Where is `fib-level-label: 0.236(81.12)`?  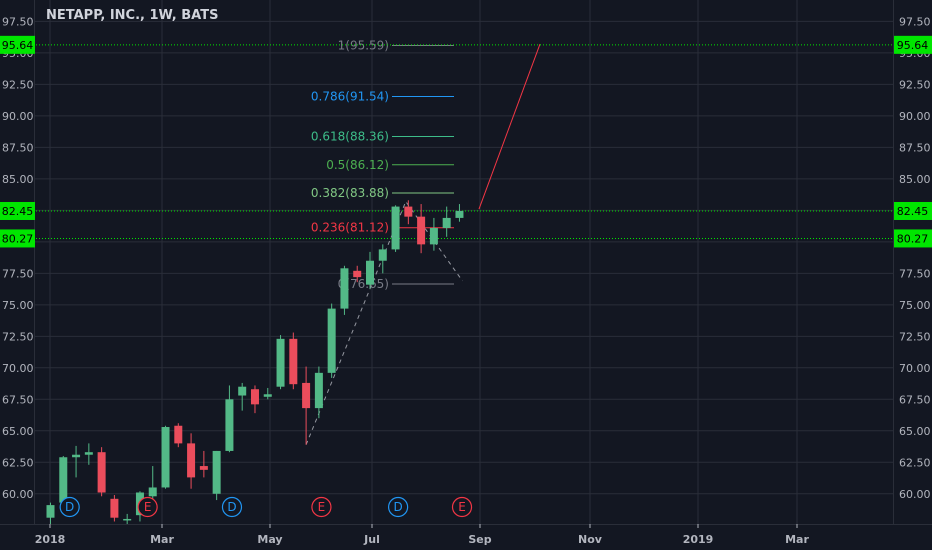
fib-level-label: 0.236(81.12) is located at coordinates (350, 228).